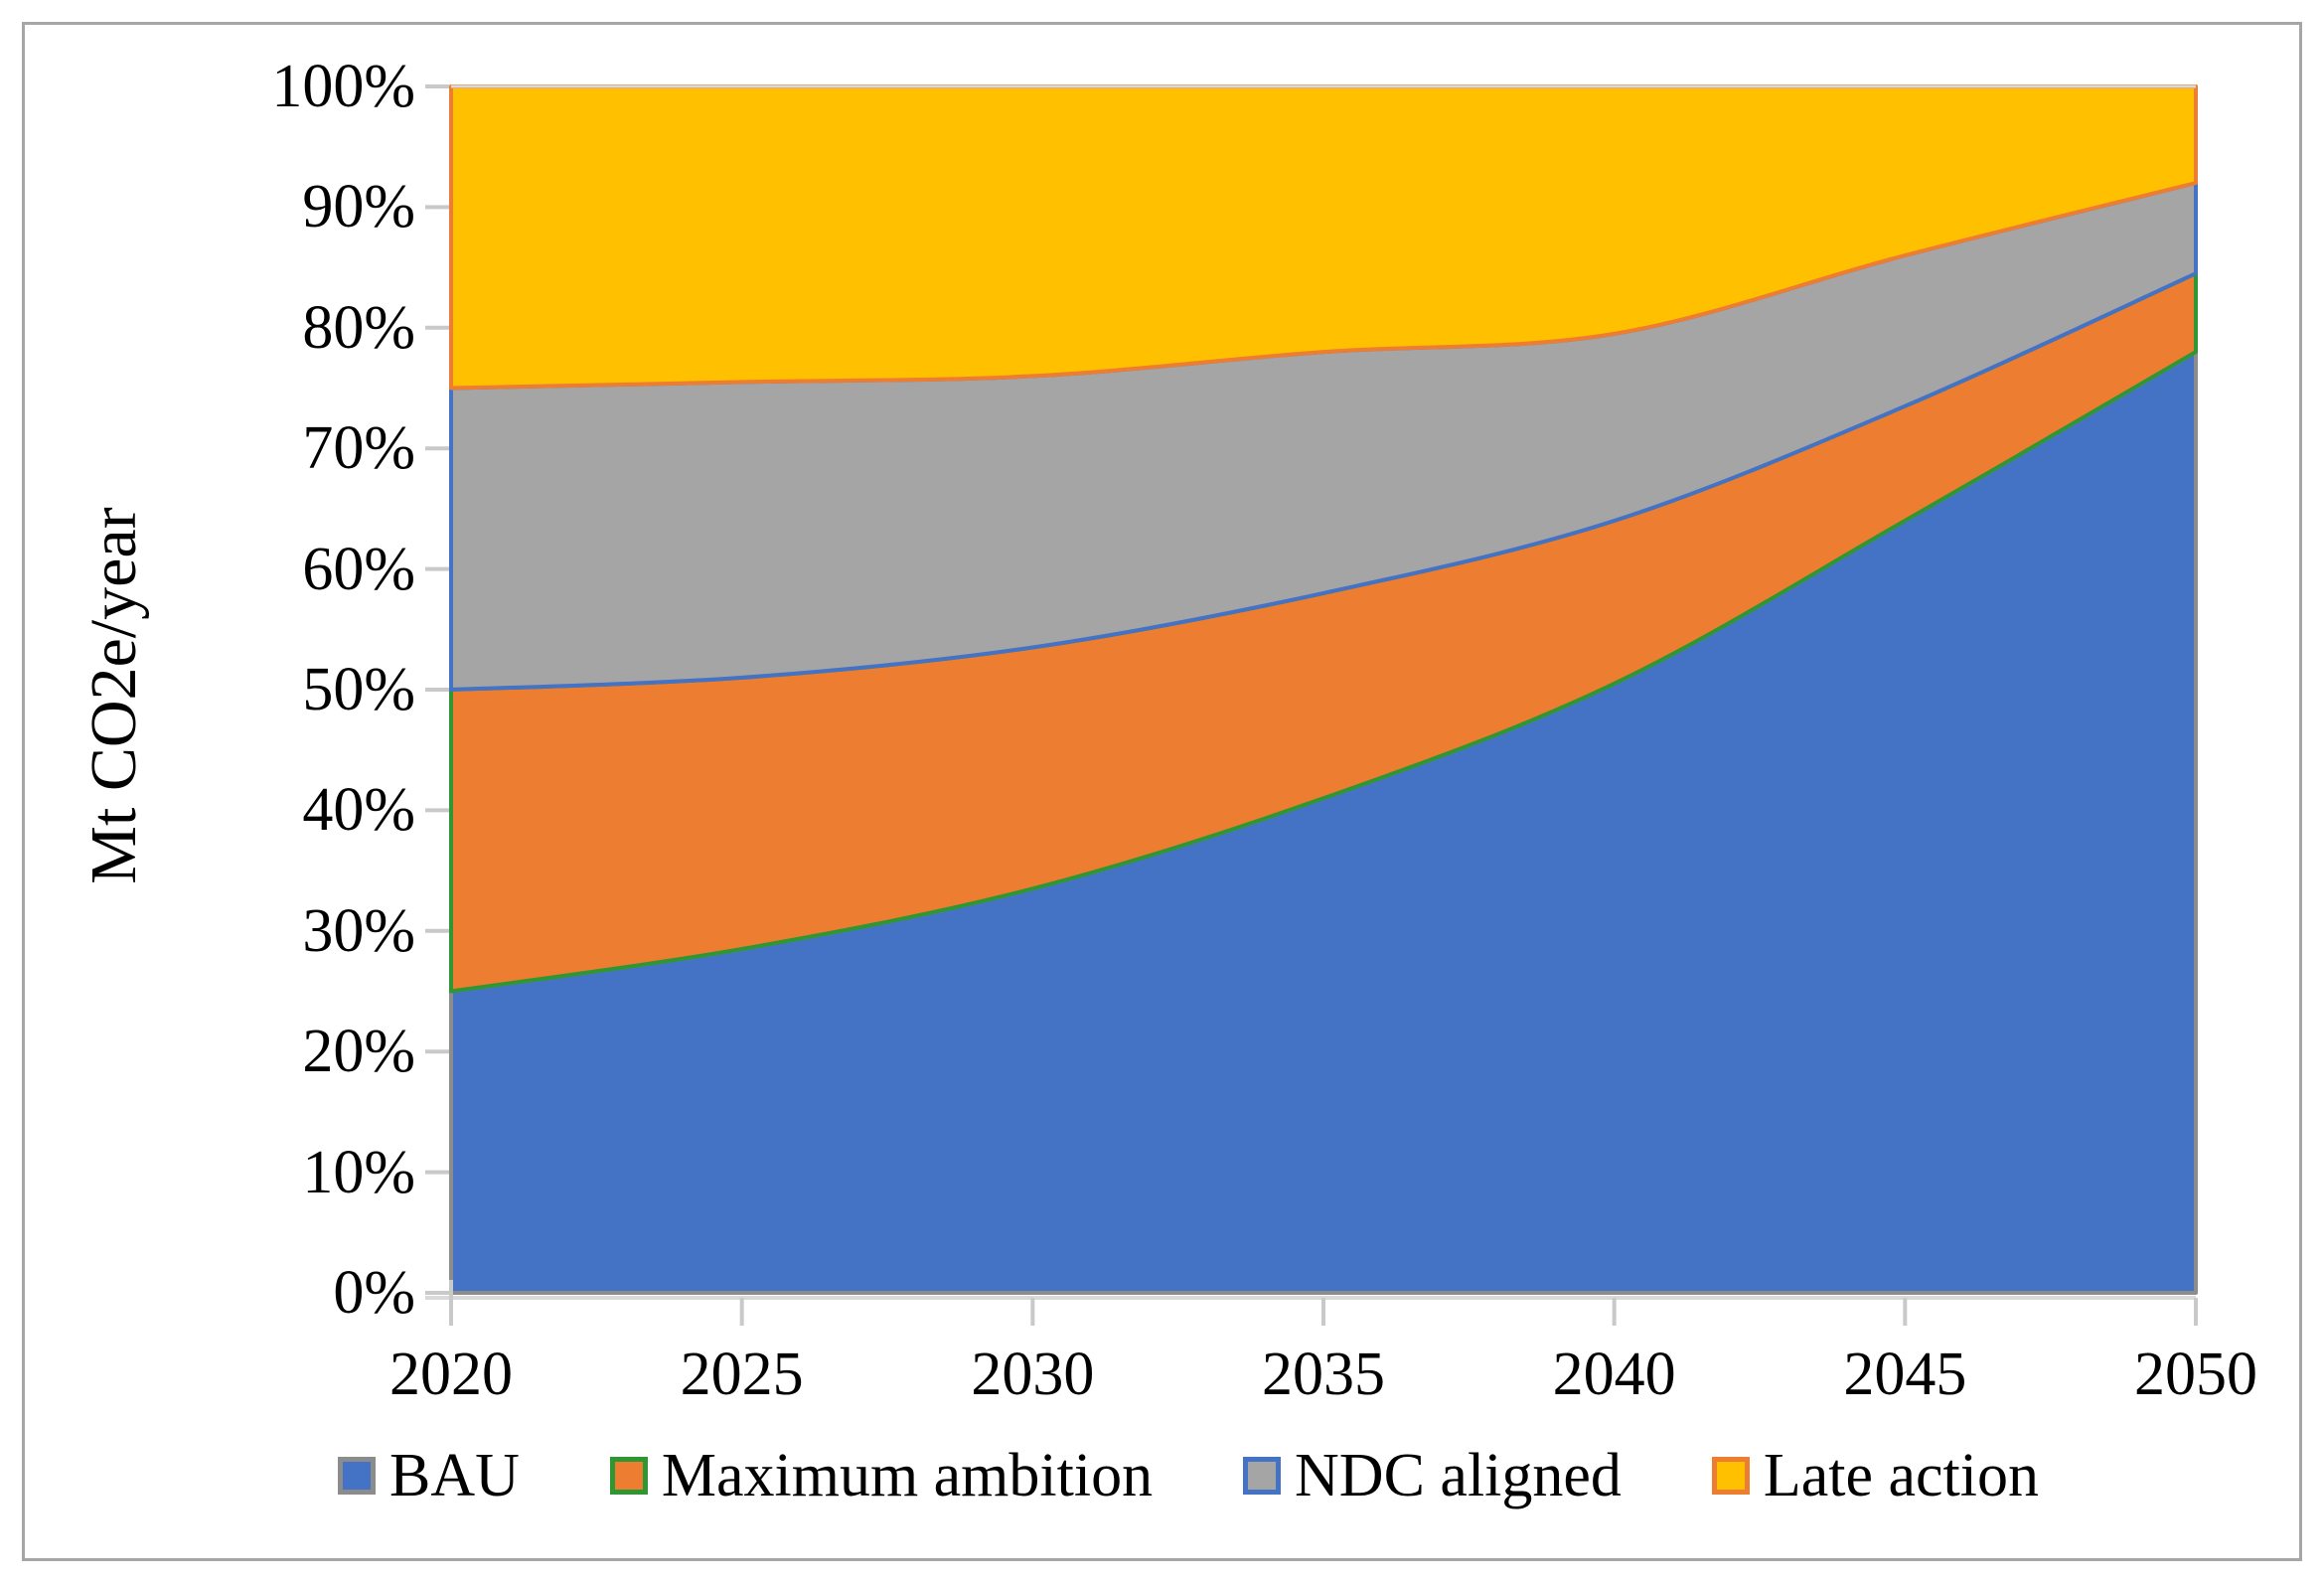 The width and height of the screenshot is (2324, 1583). Describe the element at coordinates (358, 1052) in the screenshot. I see `y-axis-tick-label: 20%` at that location.